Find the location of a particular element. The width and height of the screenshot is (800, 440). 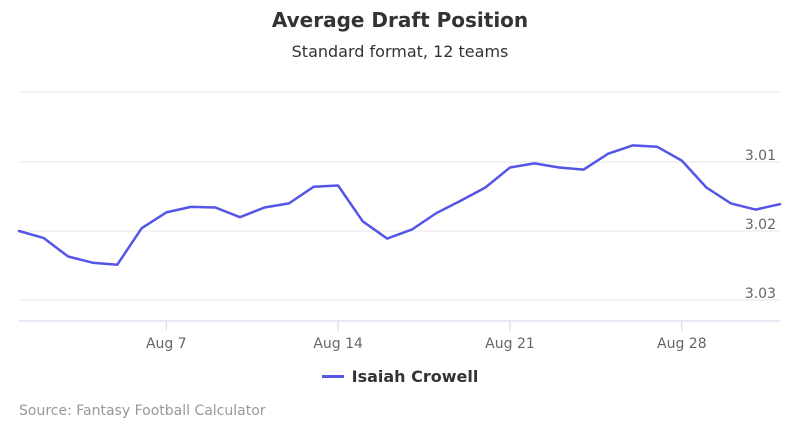

chart-subtitle: Standard format, 12 teams is located at coordinates (400, 51).